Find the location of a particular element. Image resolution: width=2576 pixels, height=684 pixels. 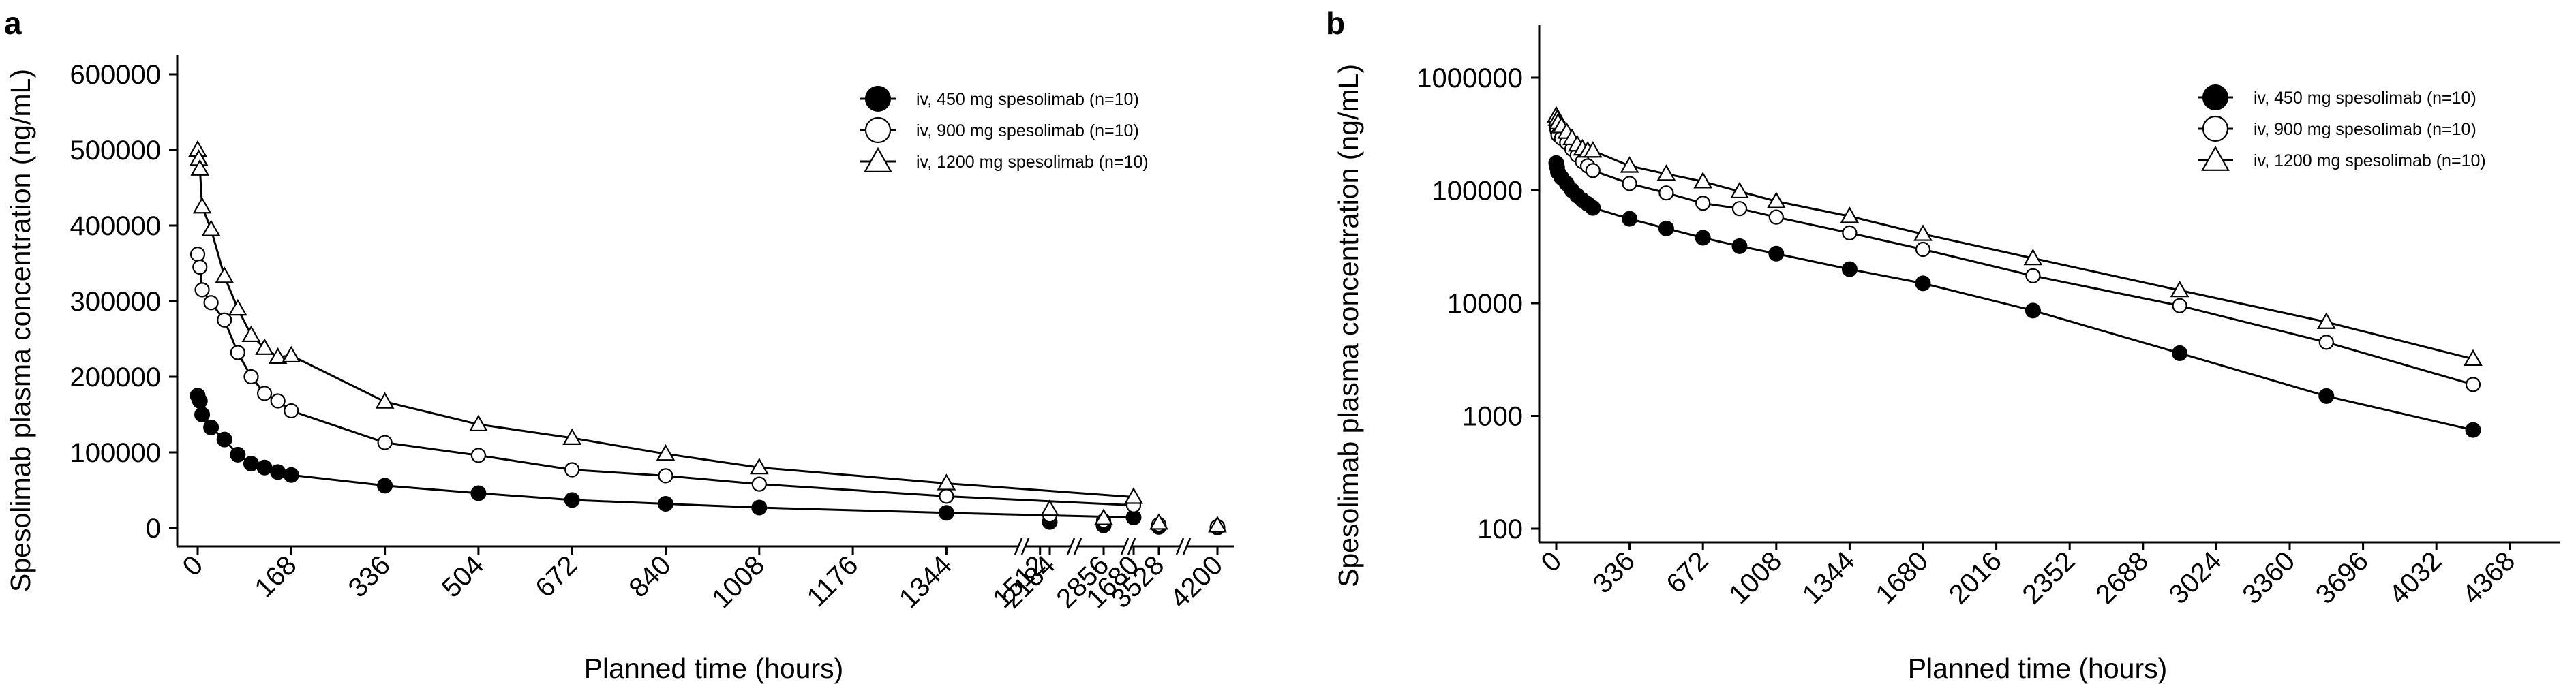

x-tick-label: 1176 is located at coordinates (833, 581).